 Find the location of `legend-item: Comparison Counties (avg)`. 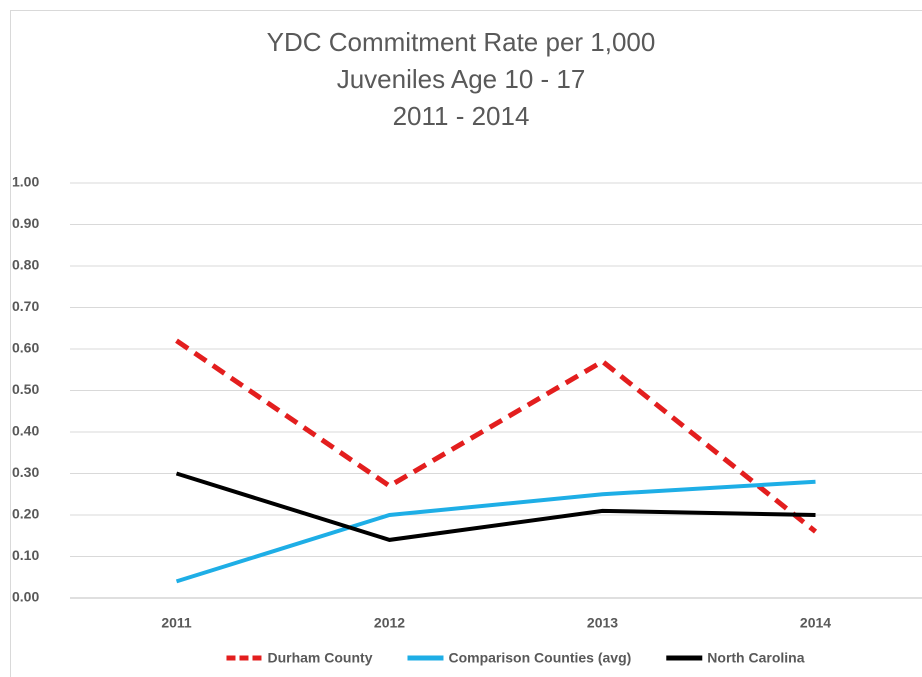

legend-item: Comparison Counties (avg) is located at coordinates (519, 658).